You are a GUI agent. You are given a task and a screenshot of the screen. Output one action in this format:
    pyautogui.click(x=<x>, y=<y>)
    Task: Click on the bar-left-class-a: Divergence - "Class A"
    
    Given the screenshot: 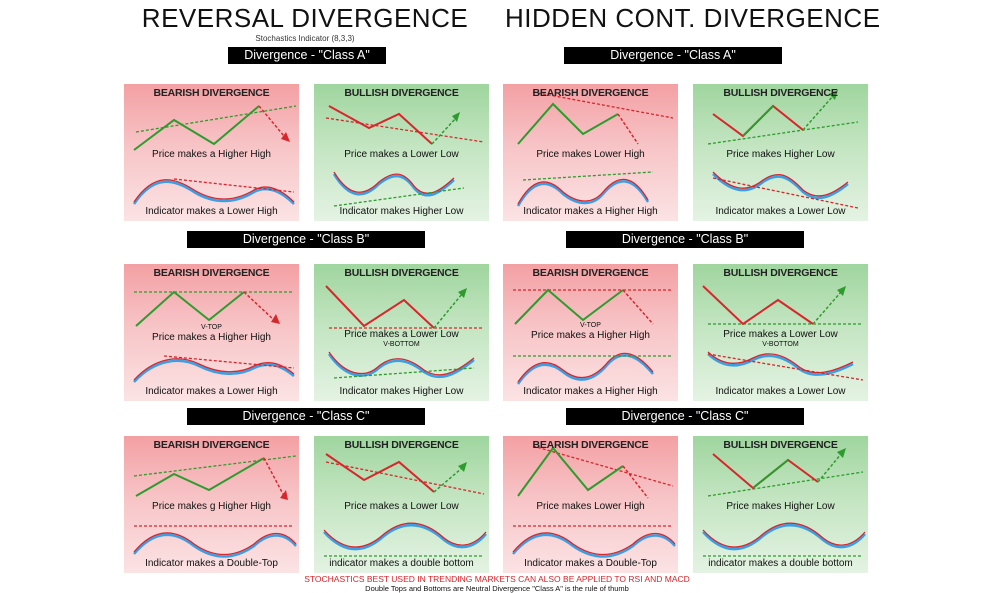 What is the action you would take?
    pyautogui.click(x=307, y=55)
    